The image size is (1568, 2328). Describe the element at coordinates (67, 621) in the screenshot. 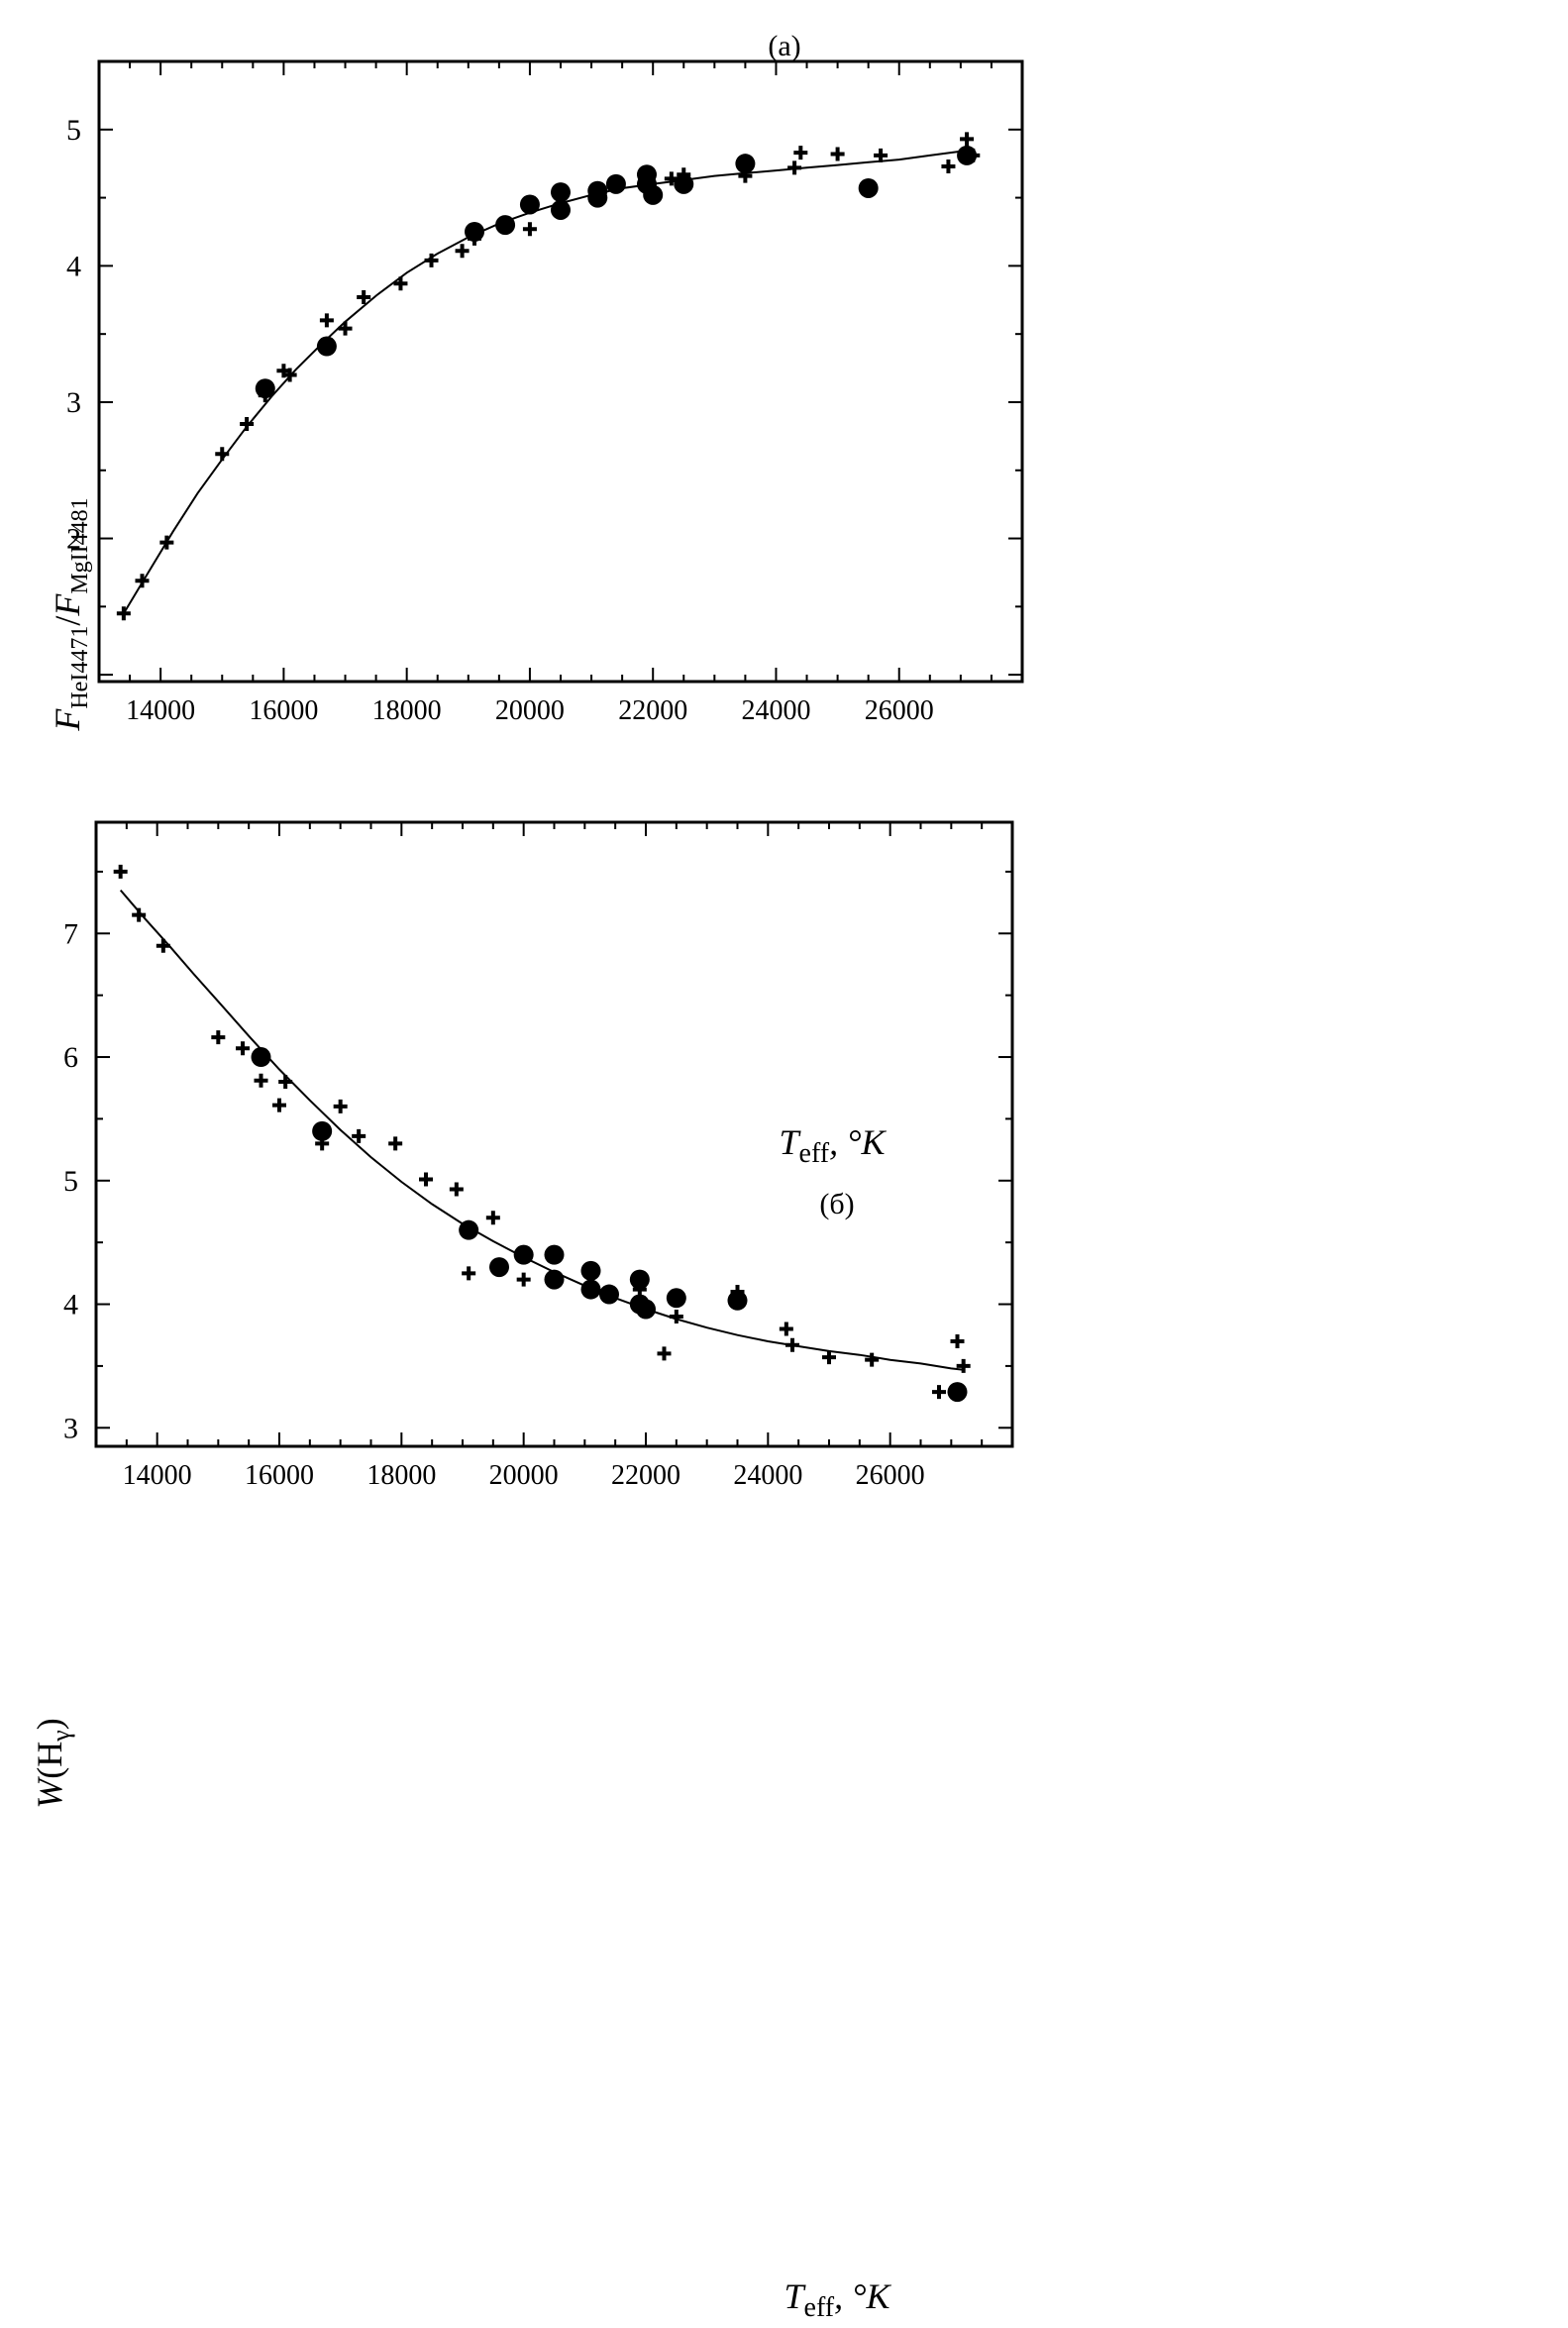

I see `y-label-p2: /` at that location.